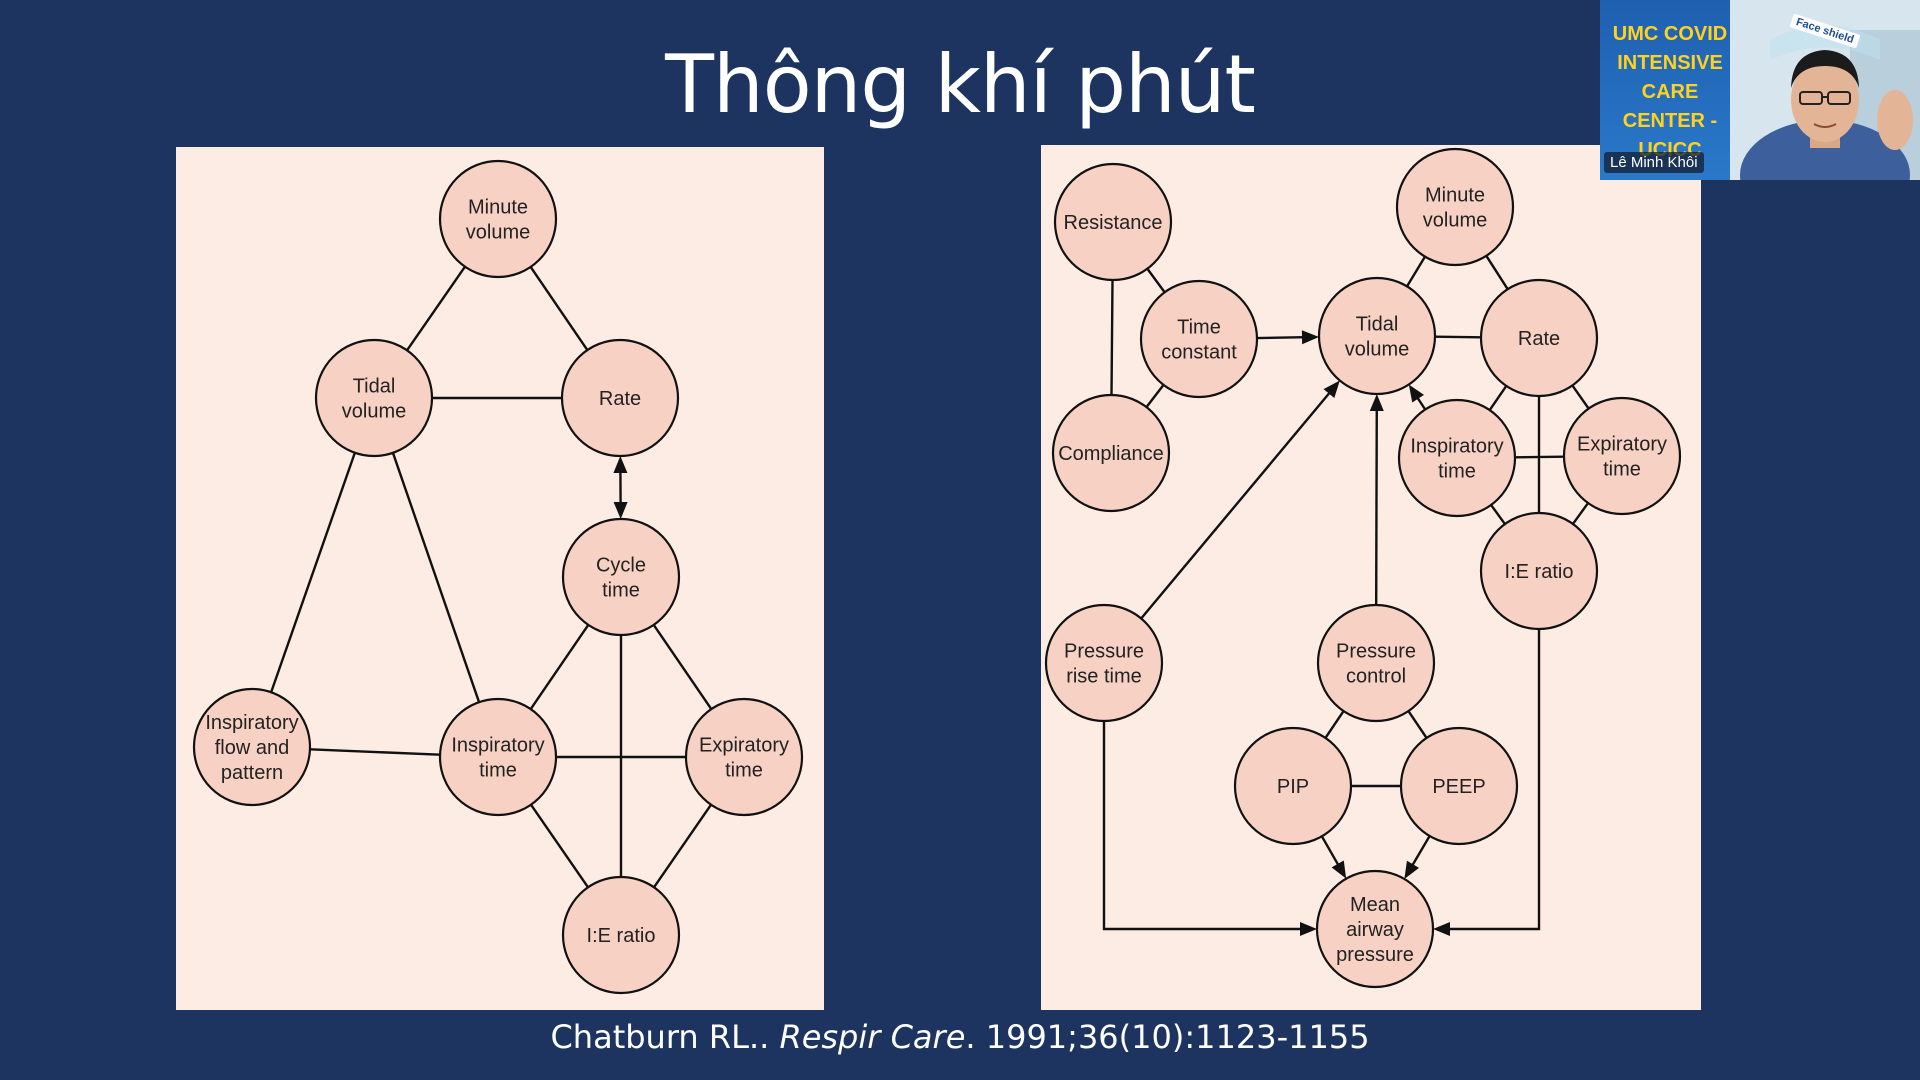  I want to click on webcam-person, so click(1825, 90).